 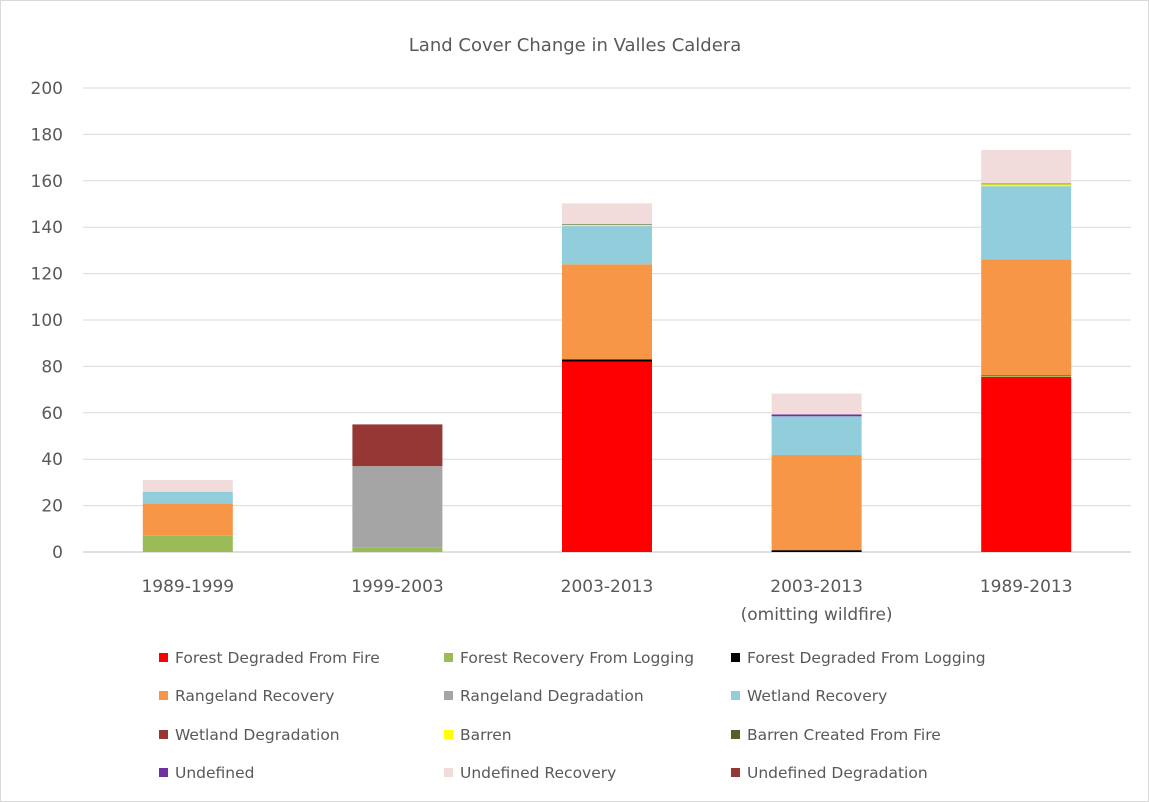 I want to click on legend-label: Wetland Recovery, so click(x=817, y=696).